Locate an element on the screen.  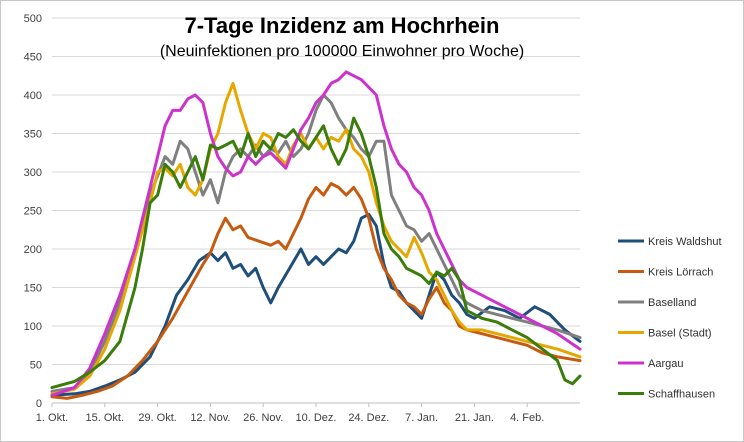
x-tick-label: 15. Okt. is located at coordinates (105, 418).